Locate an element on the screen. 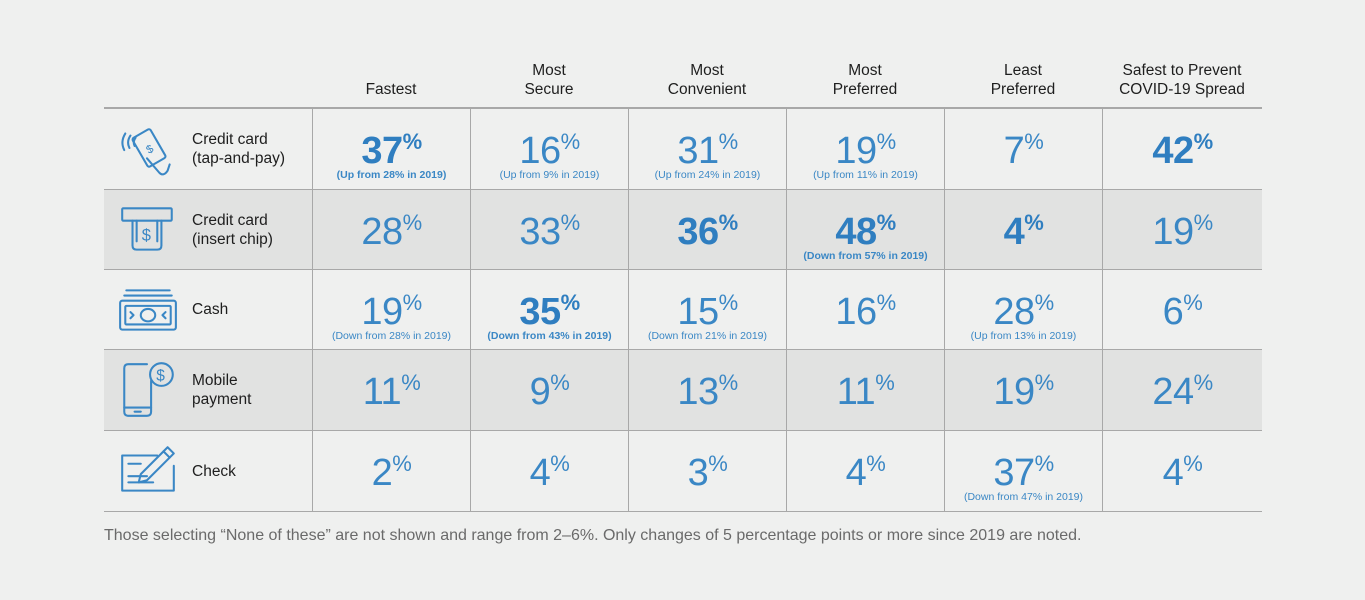 The height and width of the screenshot is (600, 1365). percent-value: 37% is located at coordinates (1023, 468).